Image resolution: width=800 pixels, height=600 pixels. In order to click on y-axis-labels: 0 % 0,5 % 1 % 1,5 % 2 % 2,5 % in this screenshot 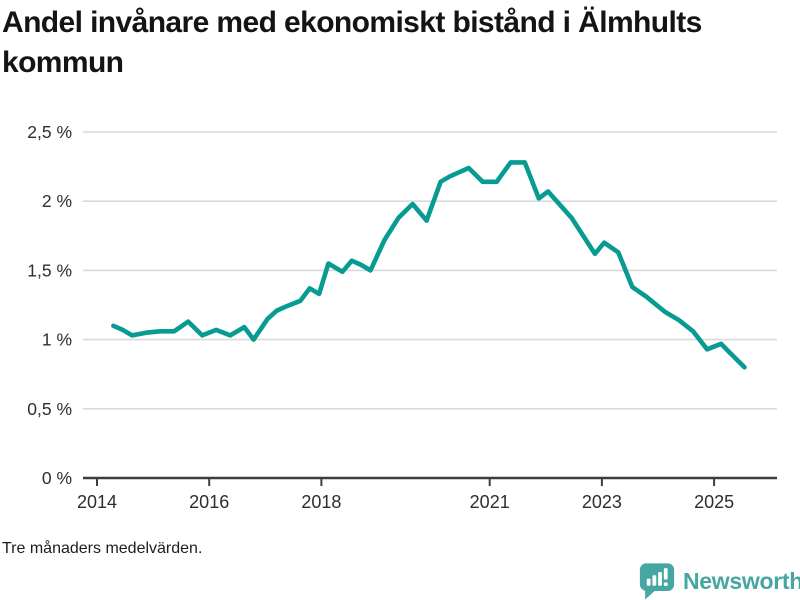, I will do `click(49, 305)`.